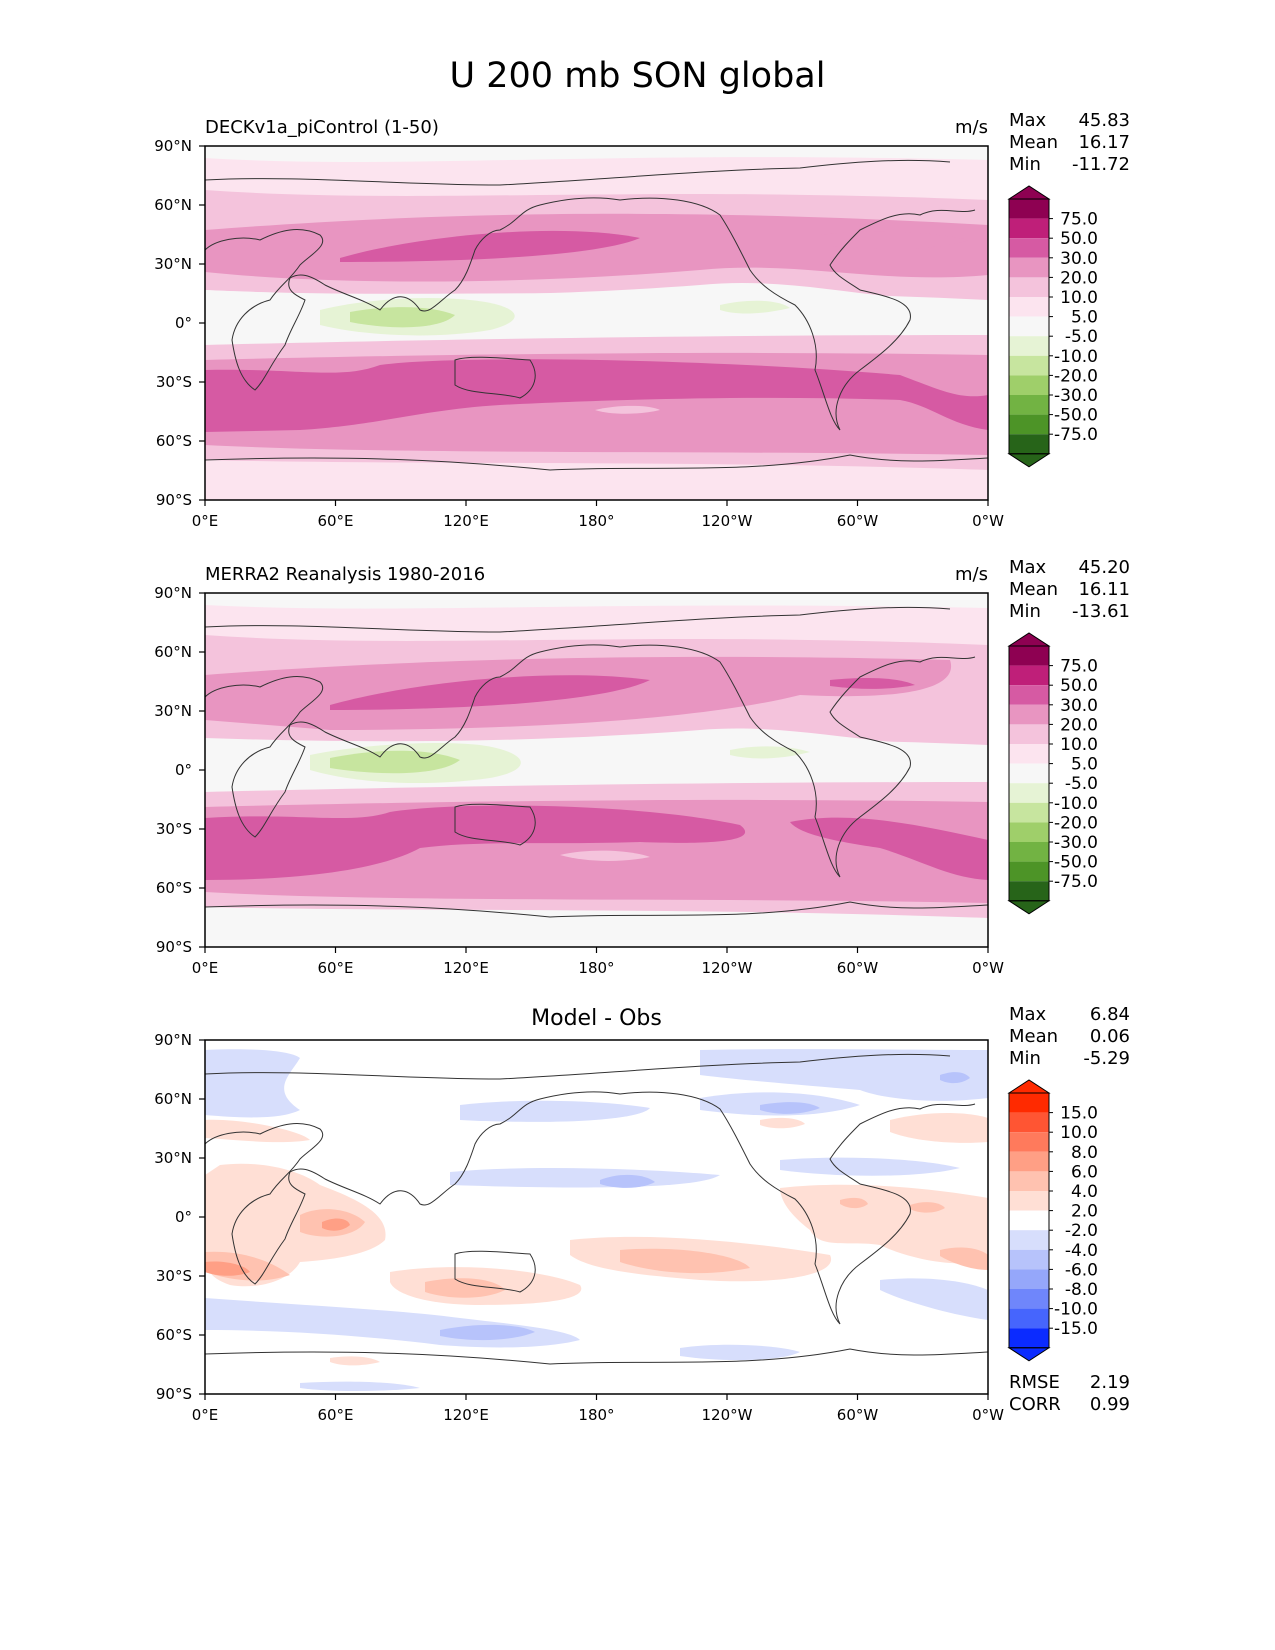 The width and height of the screenshot is (1275, 1650). What do you see at coordinates (173, 1158) in the screenshot?
I see `ytick-label: 30°N` at bounding box center [173, 1158].